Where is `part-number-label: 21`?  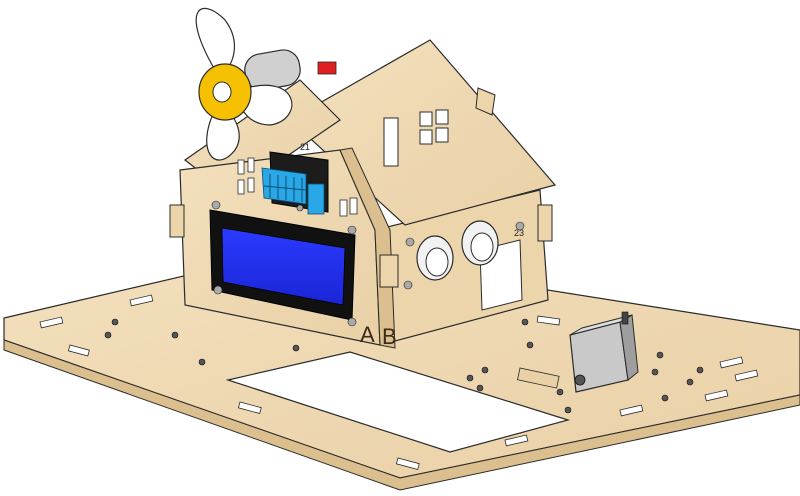
part-number-label: 21 is located at coordinates (305, 147).